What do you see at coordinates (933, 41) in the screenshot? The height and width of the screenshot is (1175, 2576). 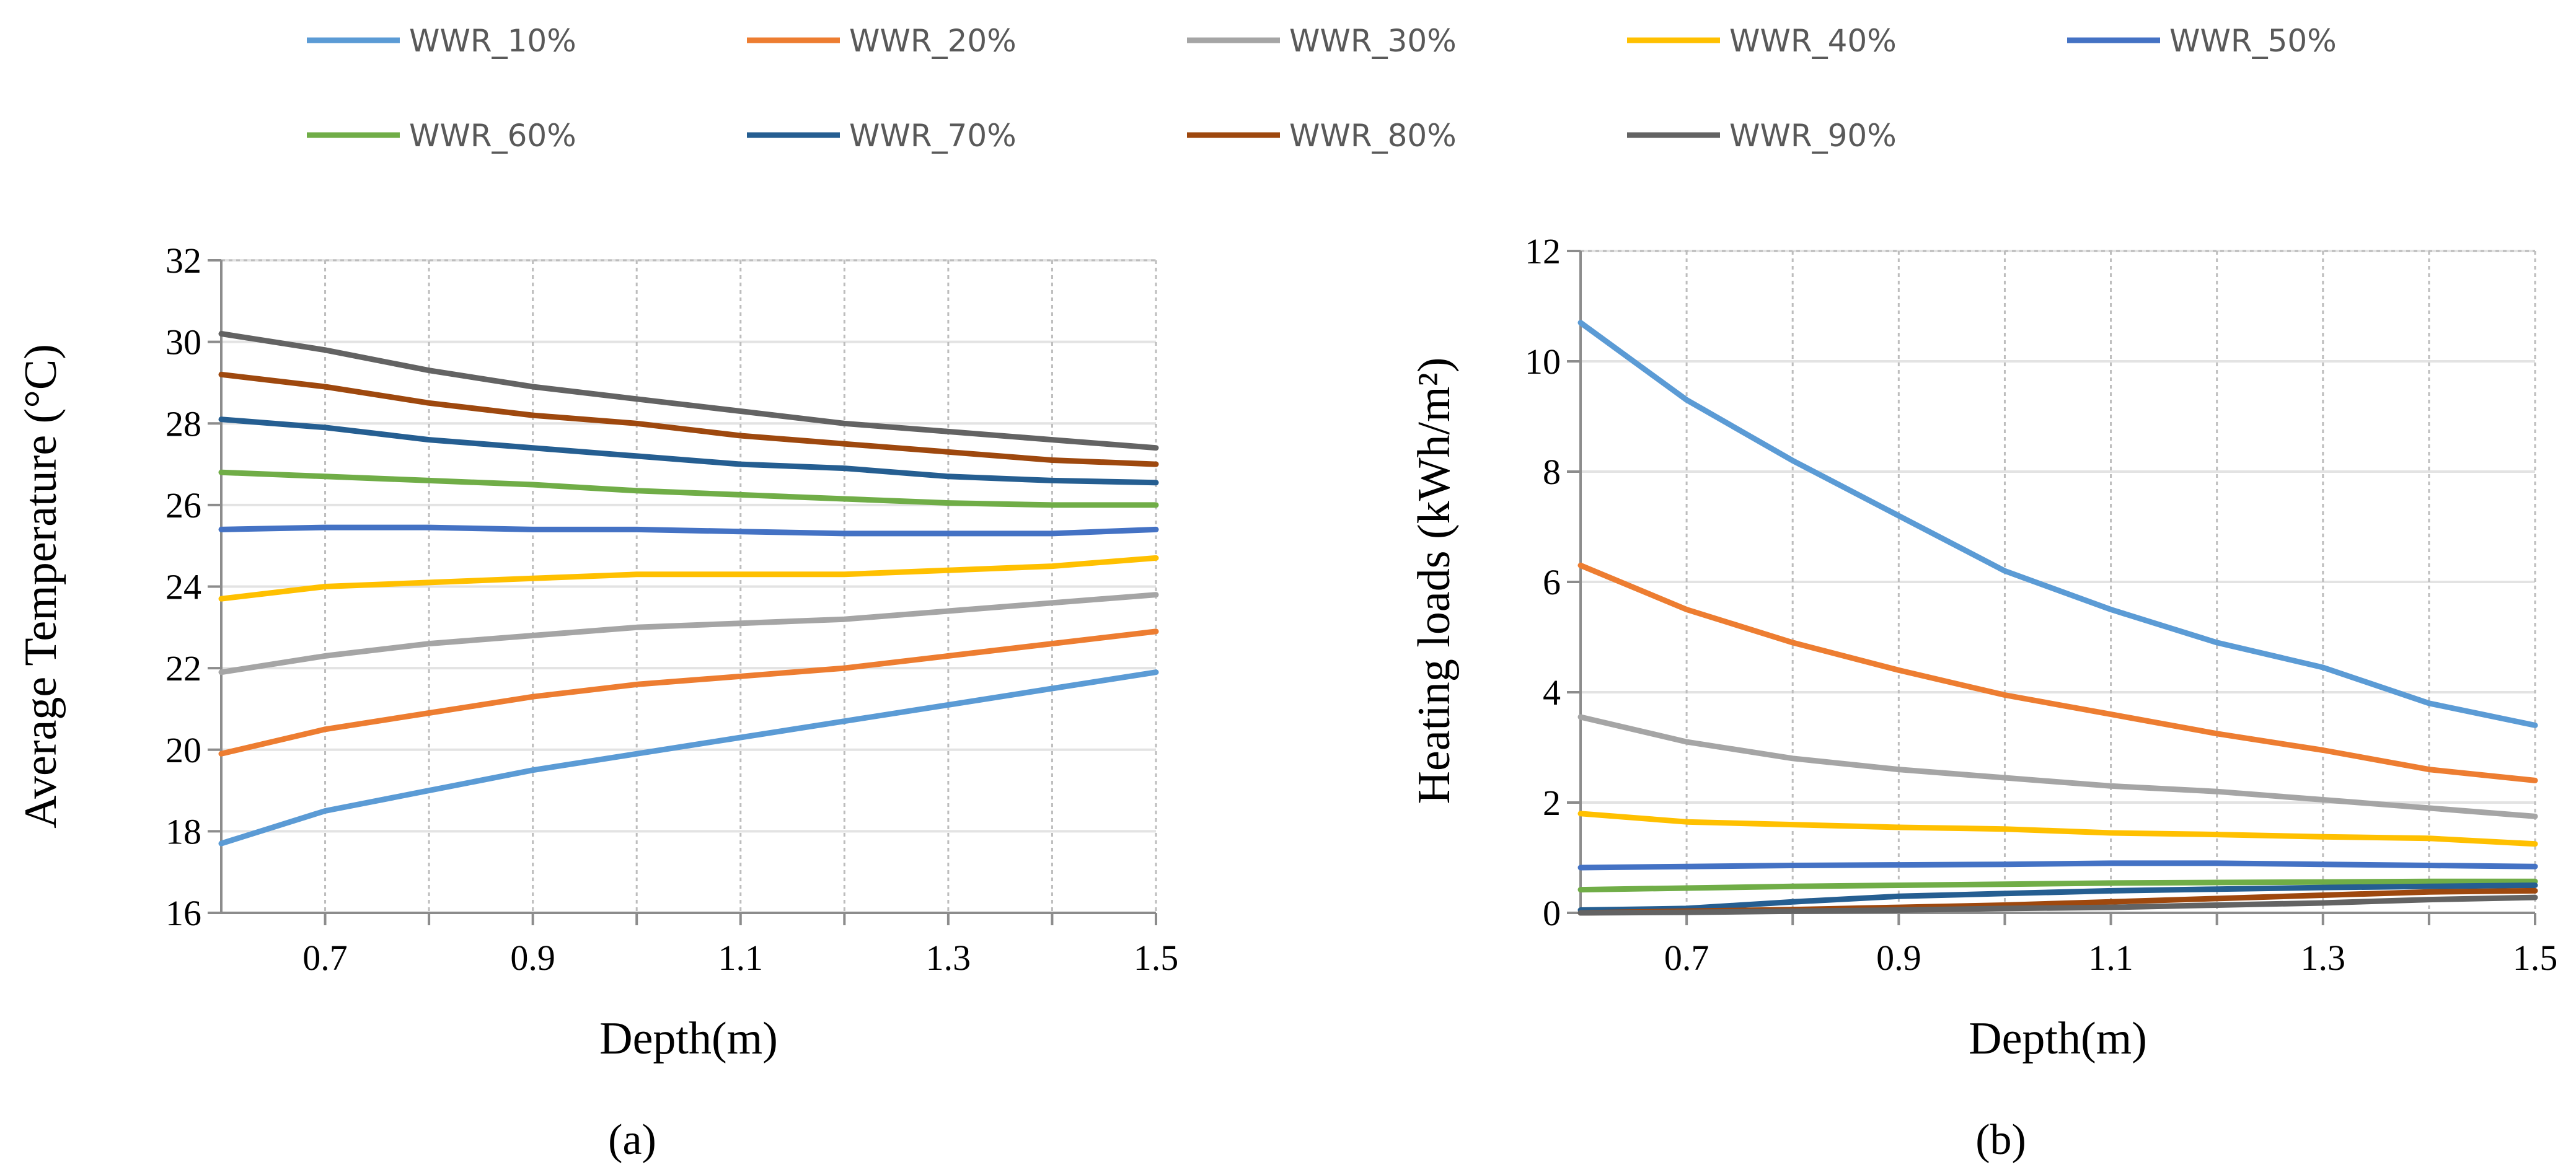 I see `legend-label: WWR_20%` at bounding box center [933, 41].